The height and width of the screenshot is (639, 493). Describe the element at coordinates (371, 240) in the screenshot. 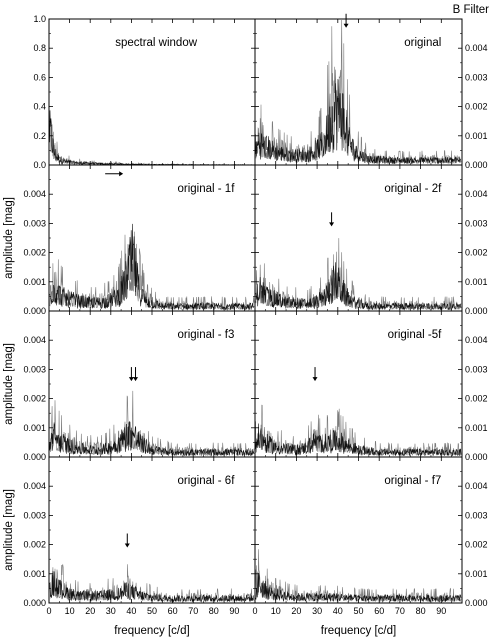

I see `panel-4: 0.000 0.001 0.002 0.003 0.004 original - 2f` at that location.